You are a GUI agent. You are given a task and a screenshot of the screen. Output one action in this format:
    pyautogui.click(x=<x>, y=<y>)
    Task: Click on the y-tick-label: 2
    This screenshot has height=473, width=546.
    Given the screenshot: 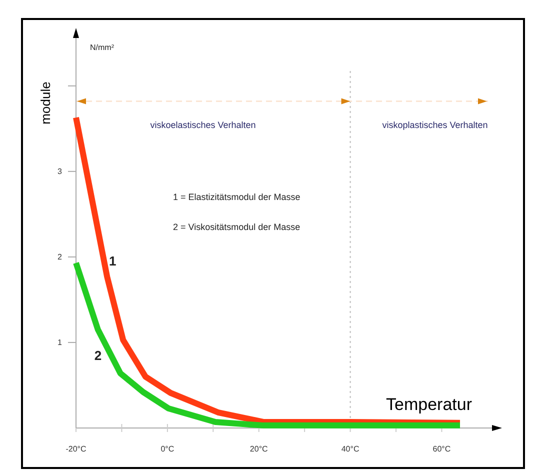 What is the action you would take?
    pyautogui.click(x=60, y=257)
    